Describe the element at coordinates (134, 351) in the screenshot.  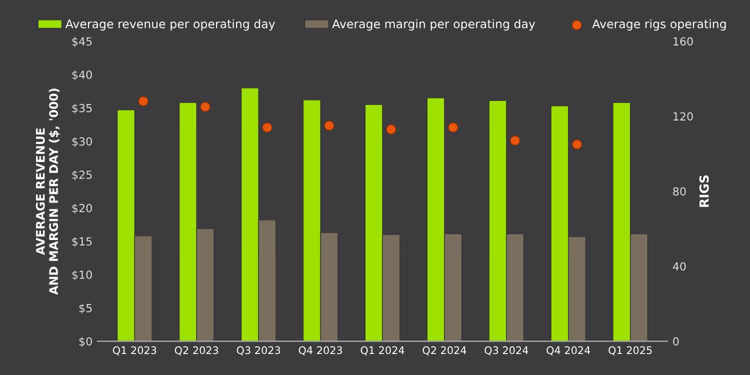
I see `x-tick-label: Q1 2023` at that location.